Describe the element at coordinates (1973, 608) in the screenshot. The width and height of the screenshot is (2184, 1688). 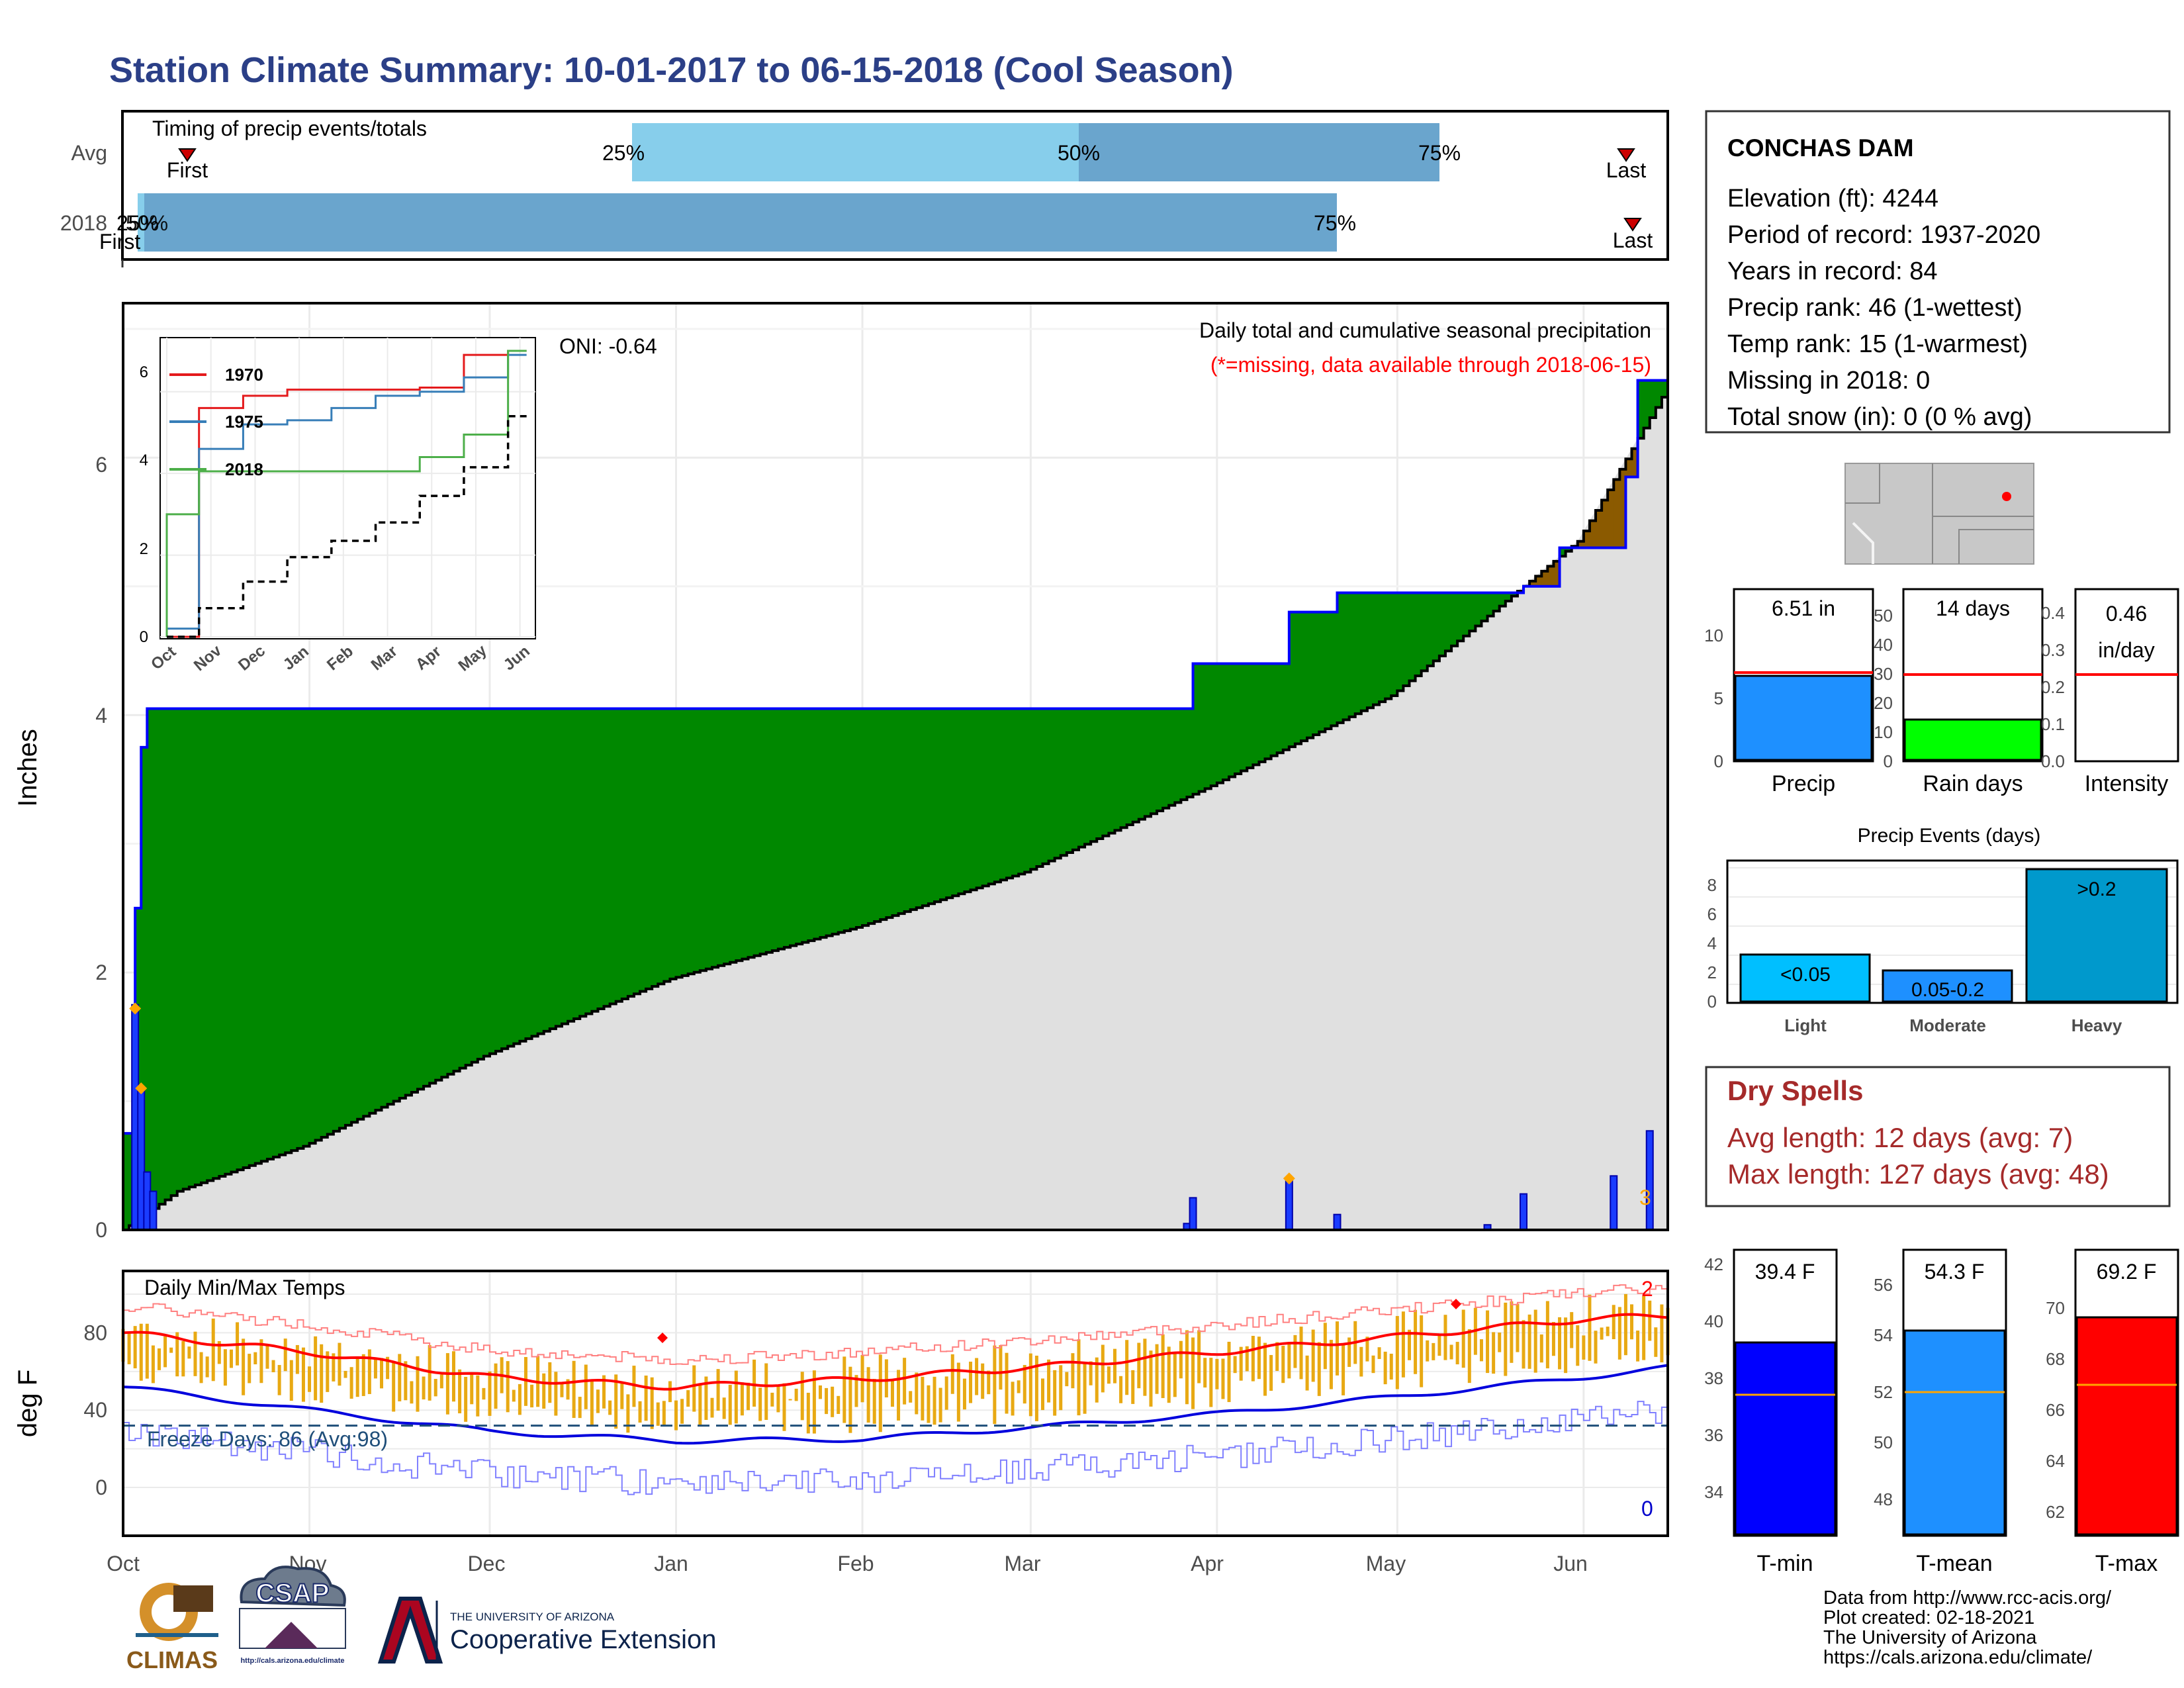
I see `bar-value: 14 days` at that location.